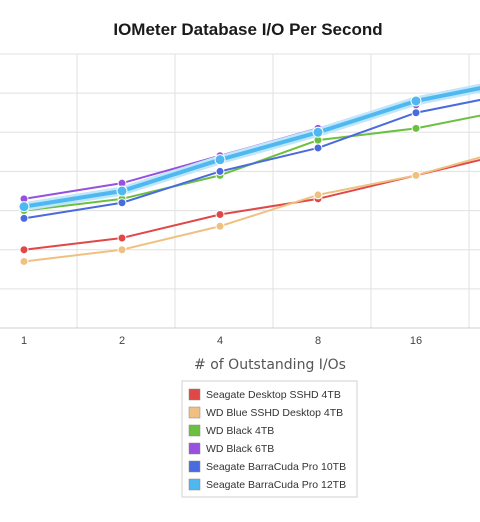  I want to click on legend-label: Seagate Desktop SSHD 4TB, so click(273, 395).